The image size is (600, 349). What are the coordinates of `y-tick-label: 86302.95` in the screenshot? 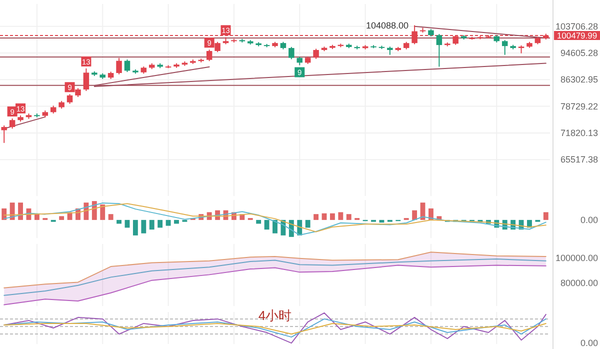 It's located at (579, 79).